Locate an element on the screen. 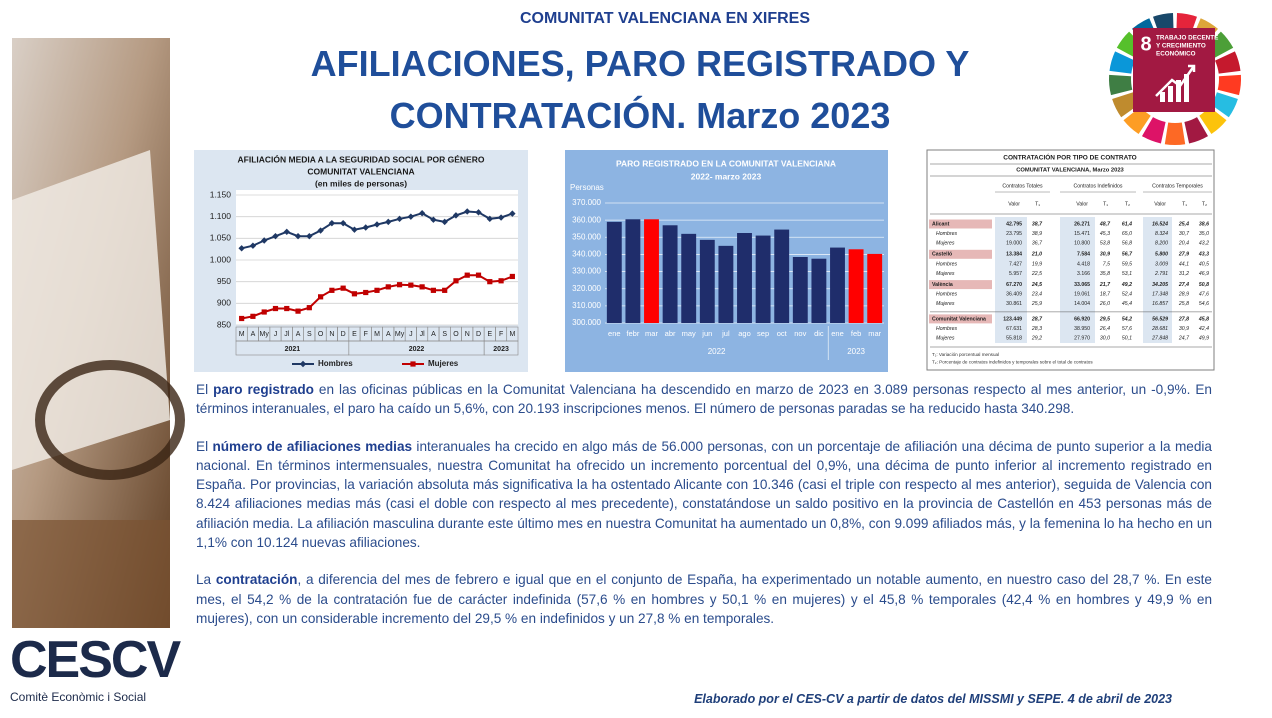 The width and height of the screenshot is (1272, 718). cell: 21,0 is located at coordinates (1036, 255).